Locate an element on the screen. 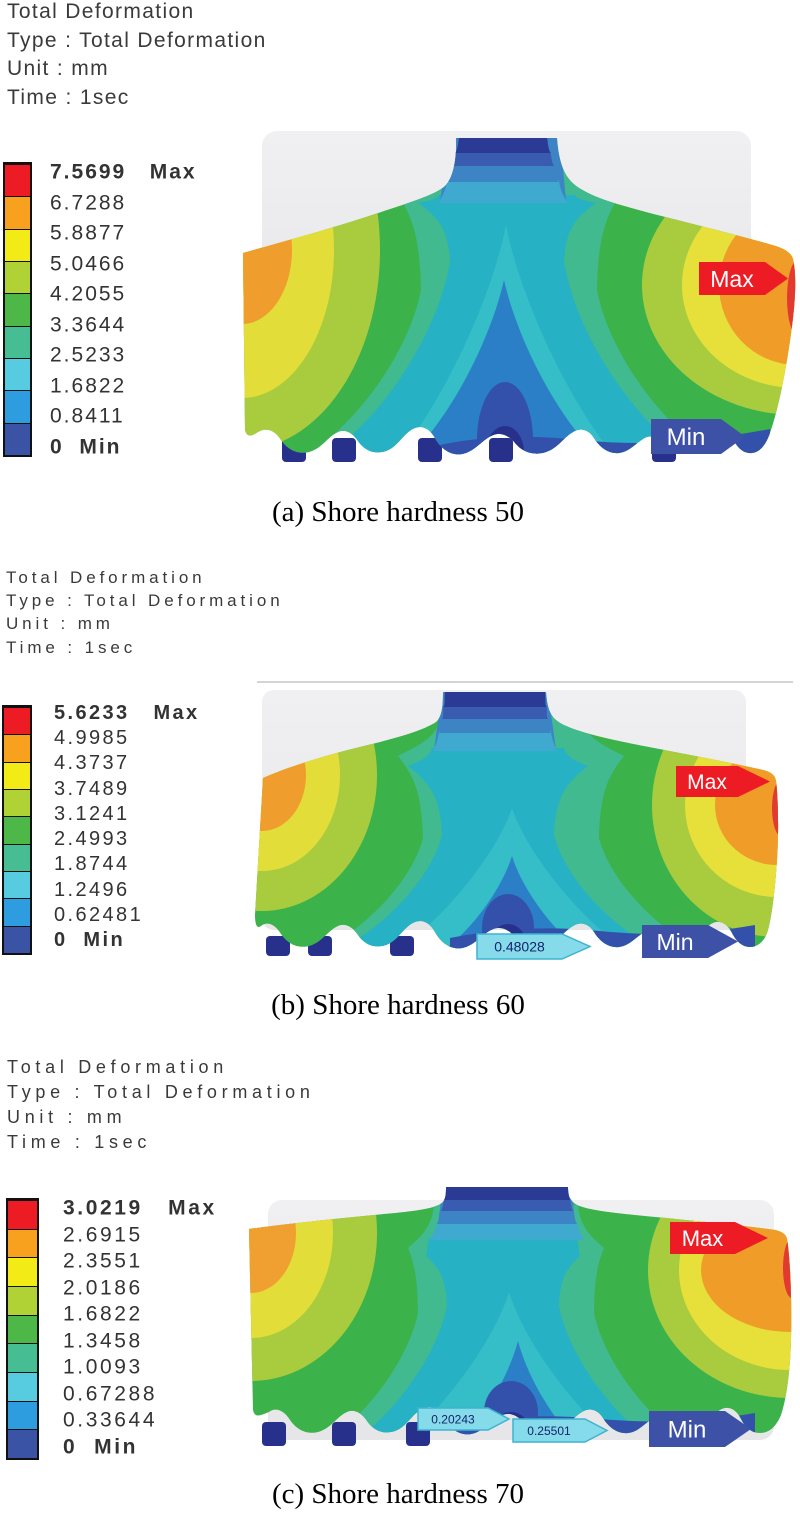  svg-text: 0.48028 is located at coordinates (519, 947).